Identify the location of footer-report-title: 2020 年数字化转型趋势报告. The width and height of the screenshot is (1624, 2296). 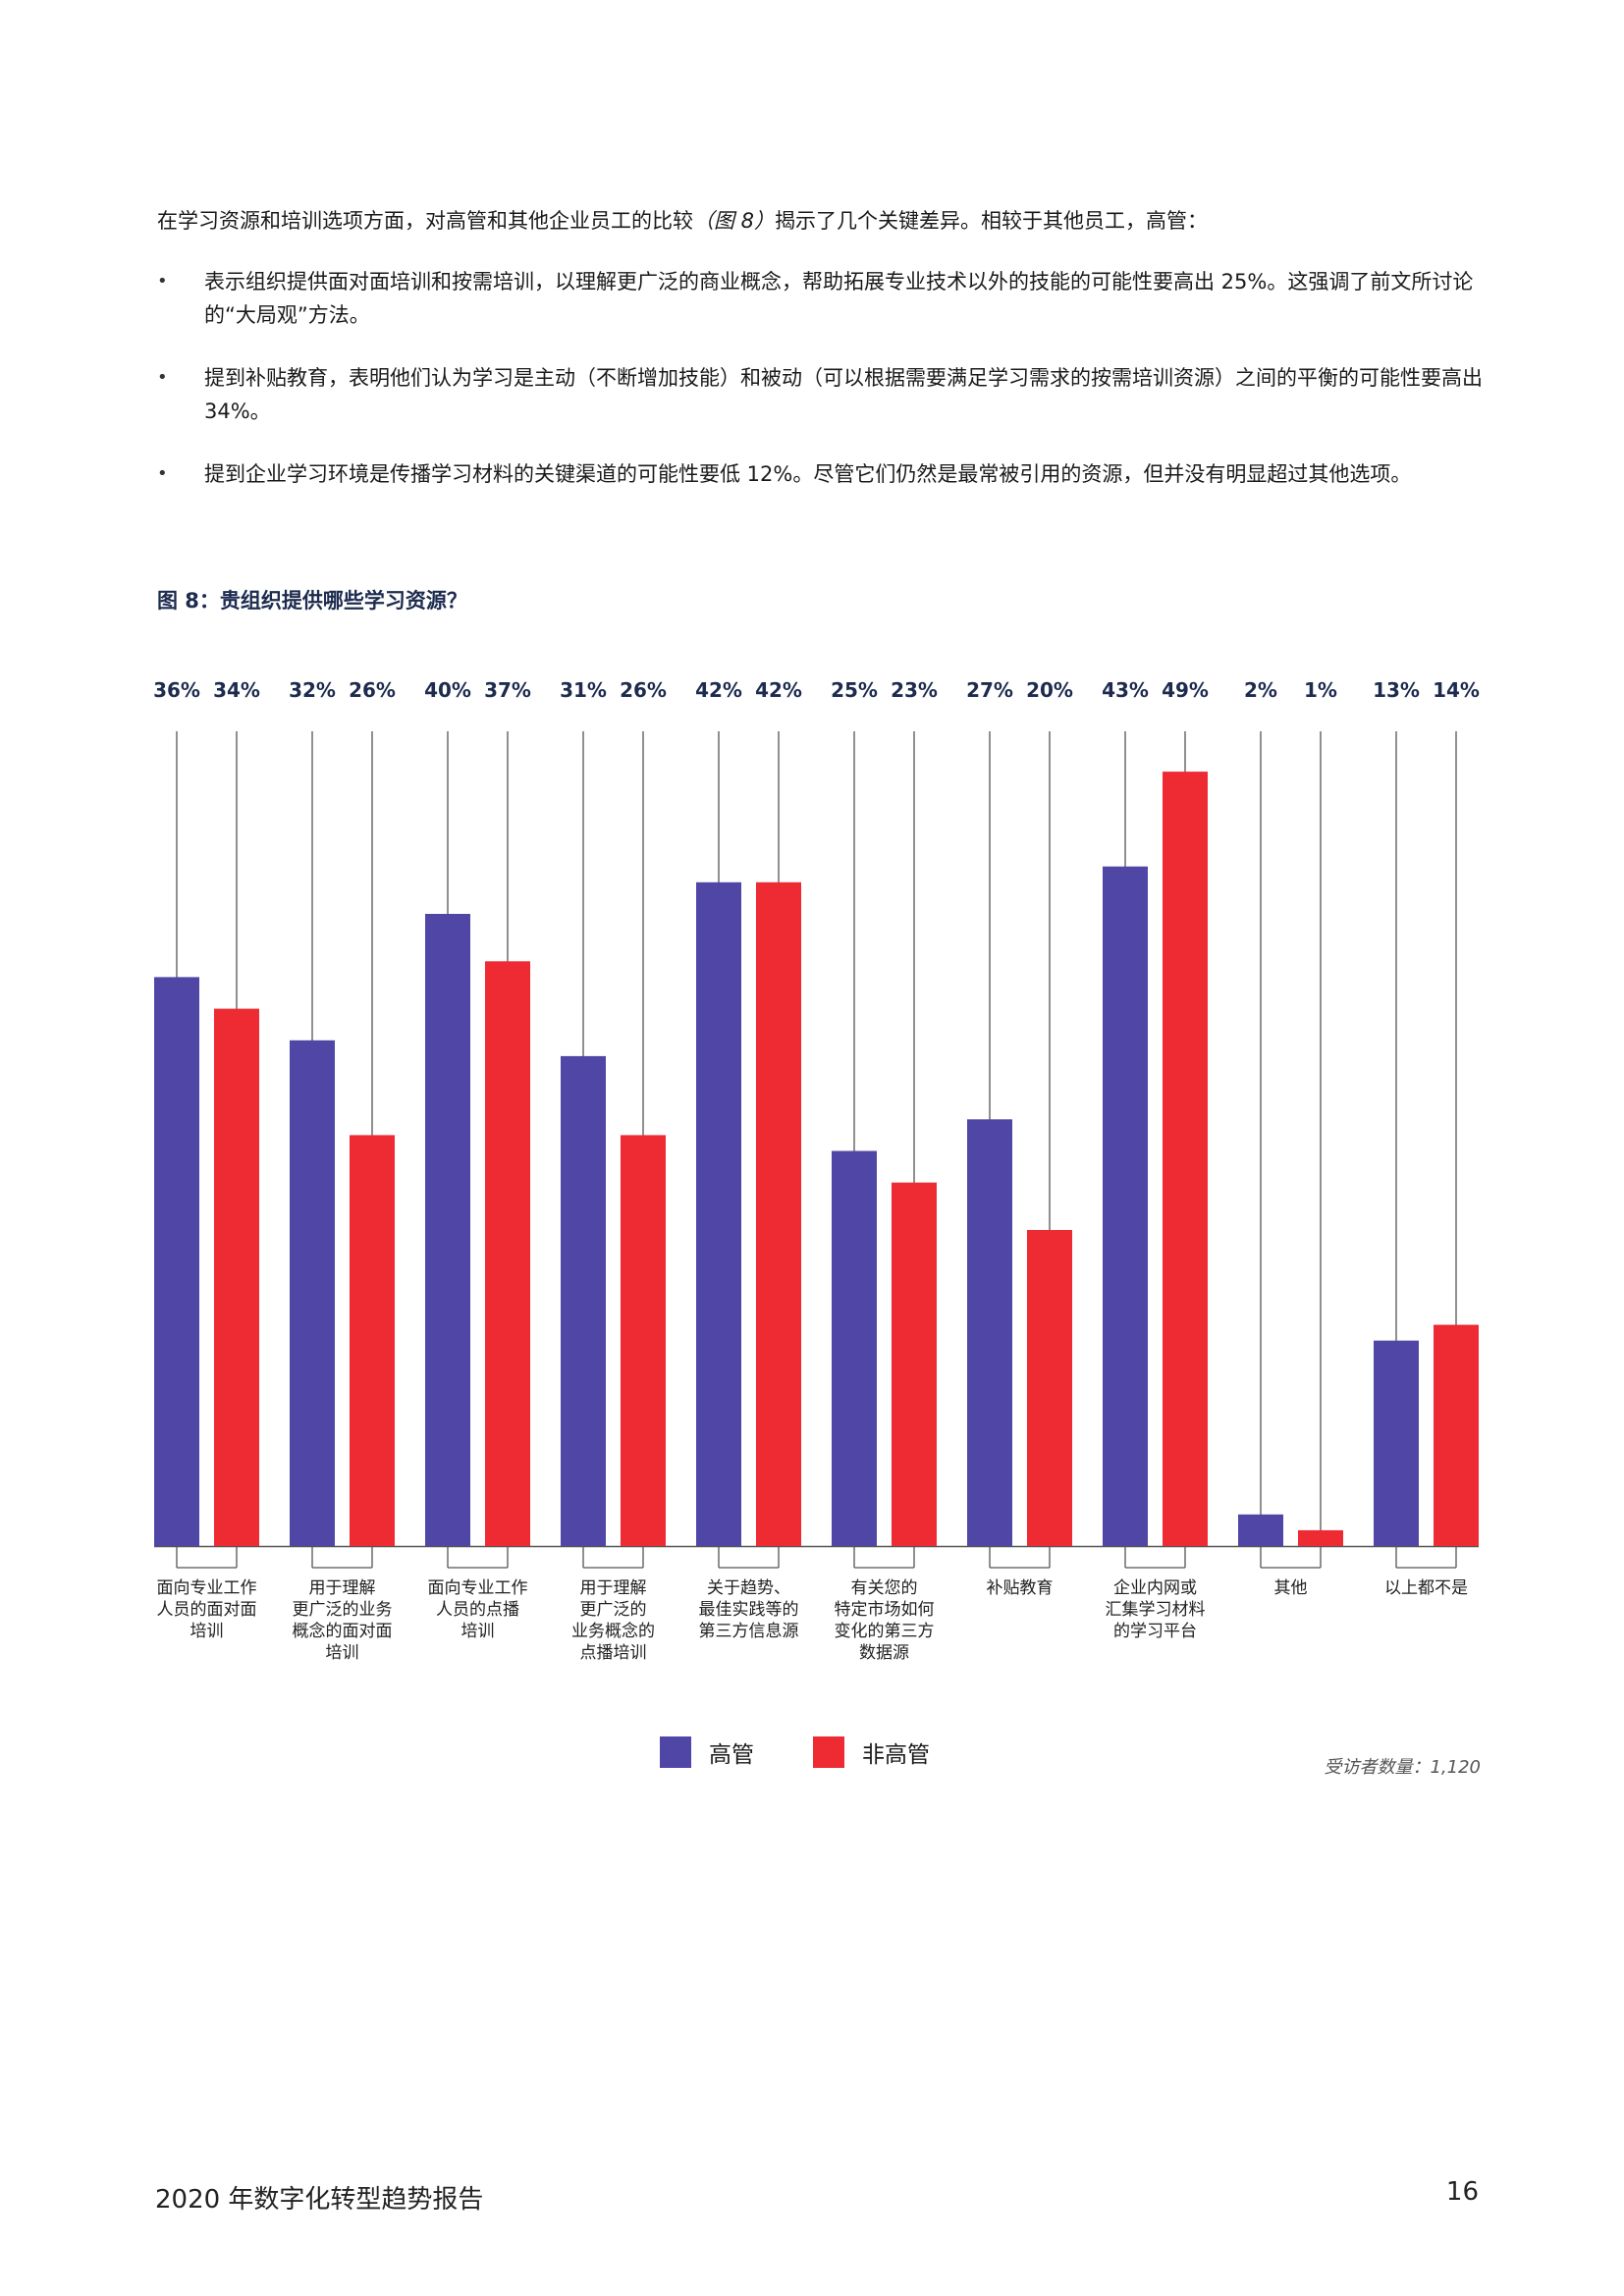
(319, 2200).